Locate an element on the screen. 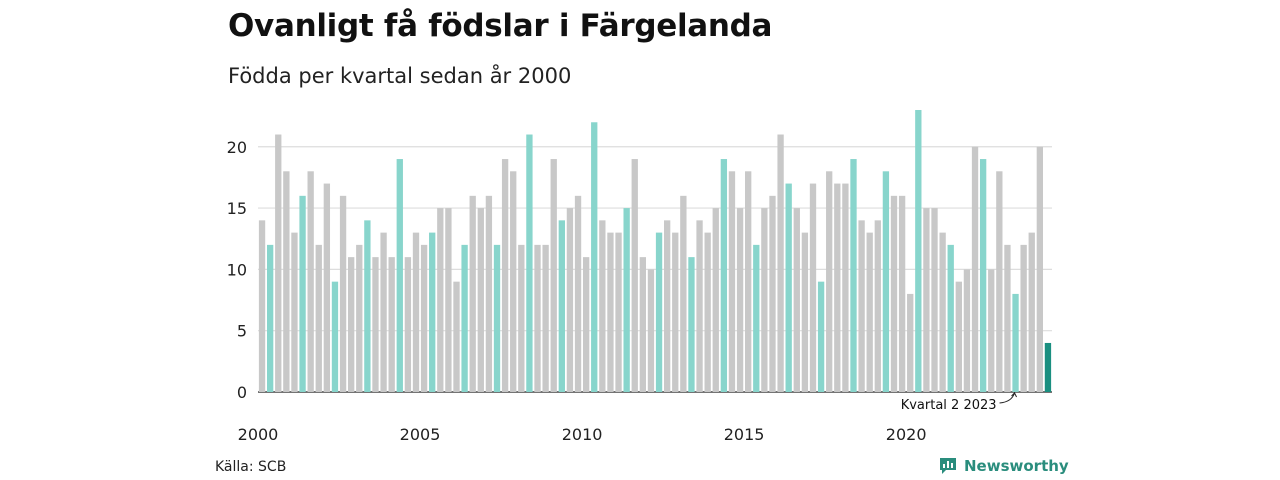 This screenshot has width=1280, height=480. y-axis-ticks: 0 5 10 15 20 is located at coordinates (237, 270).